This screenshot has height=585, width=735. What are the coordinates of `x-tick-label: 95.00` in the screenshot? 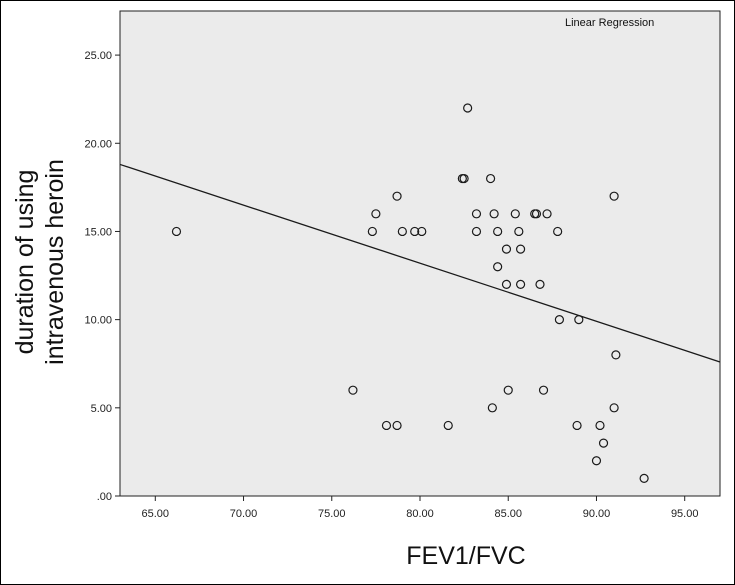 It's located at (685, 514).